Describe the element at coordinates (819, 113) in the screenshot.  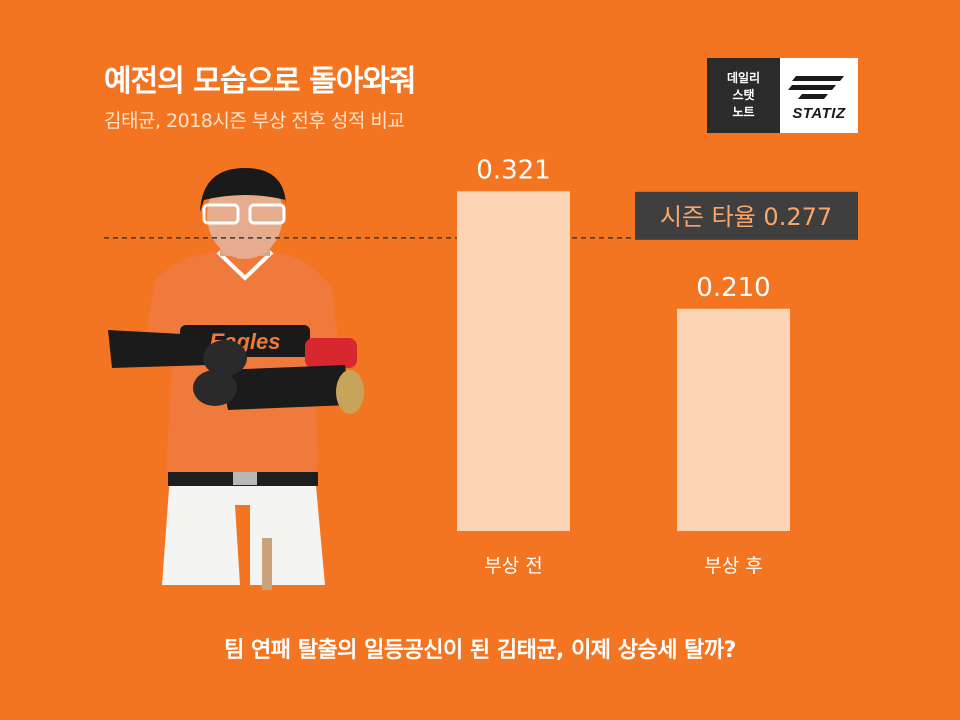
I see `statiz-wordmark: STATIZ` at that location.